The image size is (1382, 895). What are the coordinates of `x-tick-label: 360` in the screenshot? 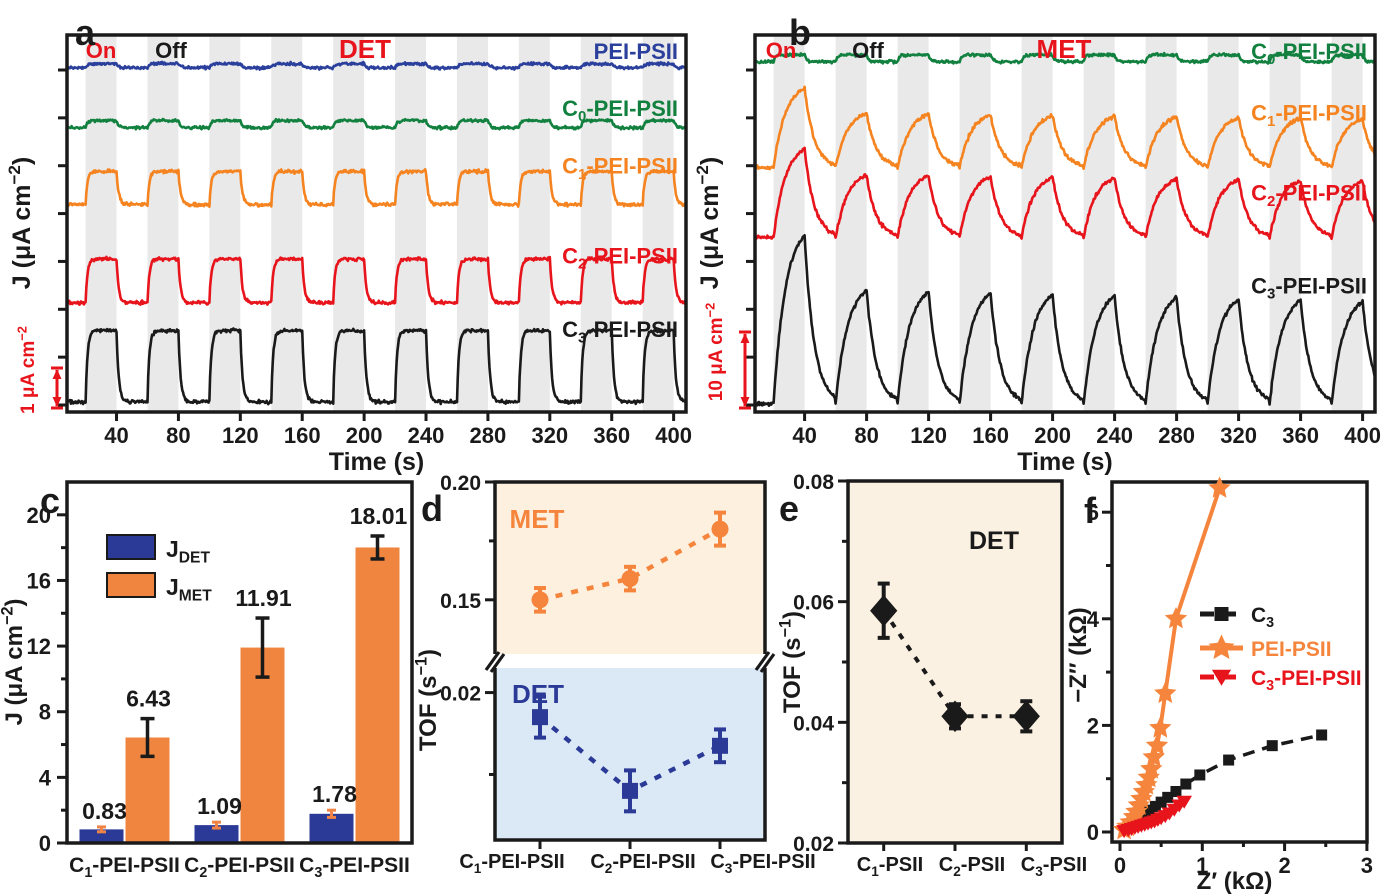 It's located at (1300, 435).